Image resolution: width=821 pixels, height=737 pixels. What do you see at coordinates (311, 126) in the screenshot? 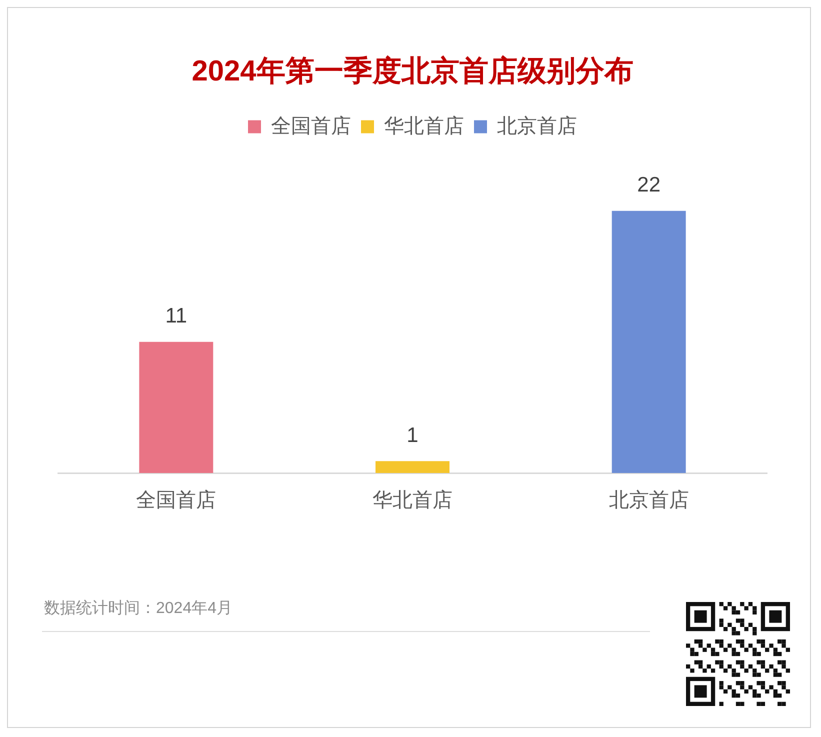
I see `legend-label: 全国首店` at bounding box center [311, 126].